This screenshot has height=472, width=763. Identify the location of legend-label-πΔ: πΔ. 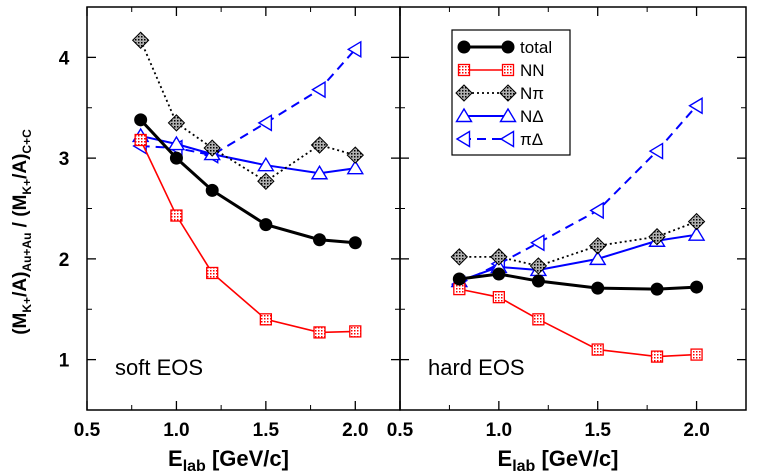
(531, 139).